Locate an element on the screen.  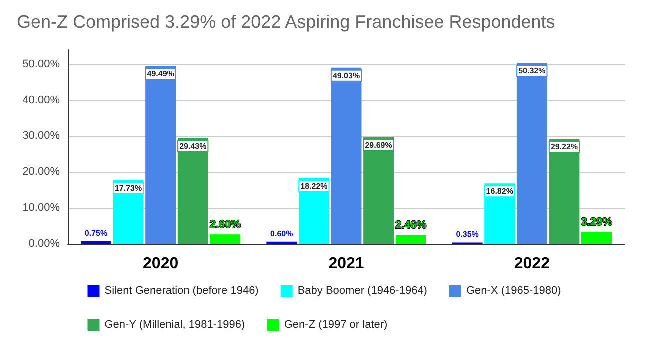
chart-title: Gen-Z Comprised 3.29% of 2022 Aspiring Franchisee Respondents is located at coordinates (286, 22).